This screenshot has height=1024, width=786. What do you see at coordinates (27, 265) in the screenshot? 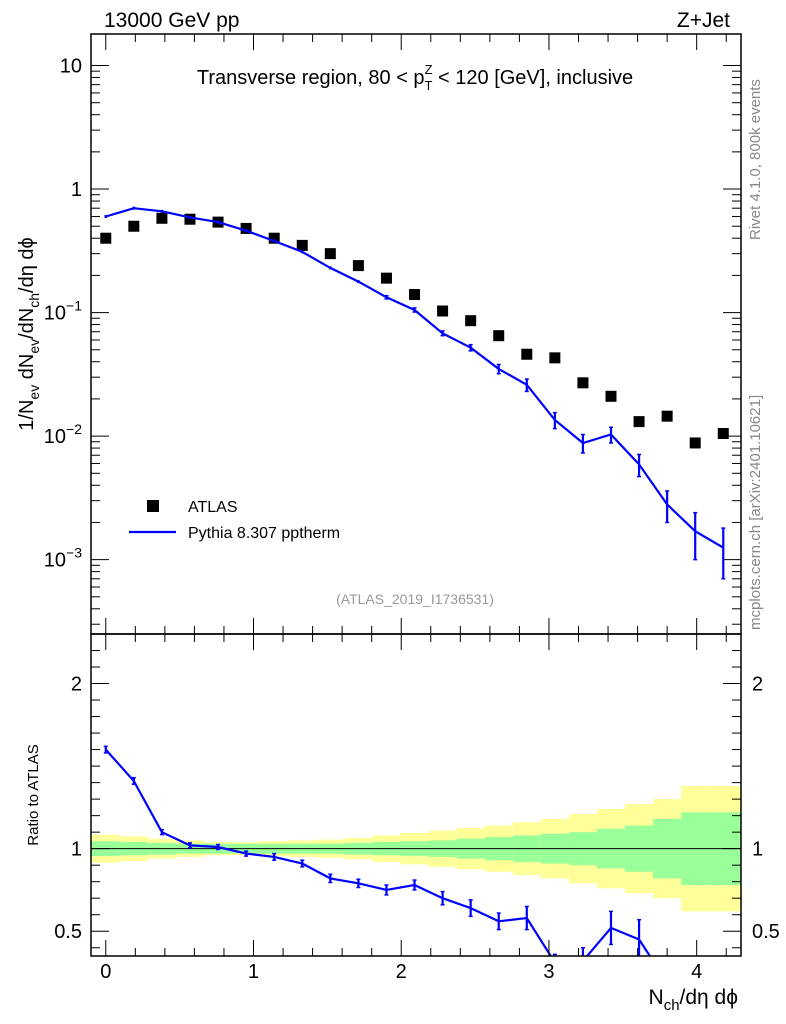
I see `y-label-text: /dη dϕ` at bounding box center [27, 265].